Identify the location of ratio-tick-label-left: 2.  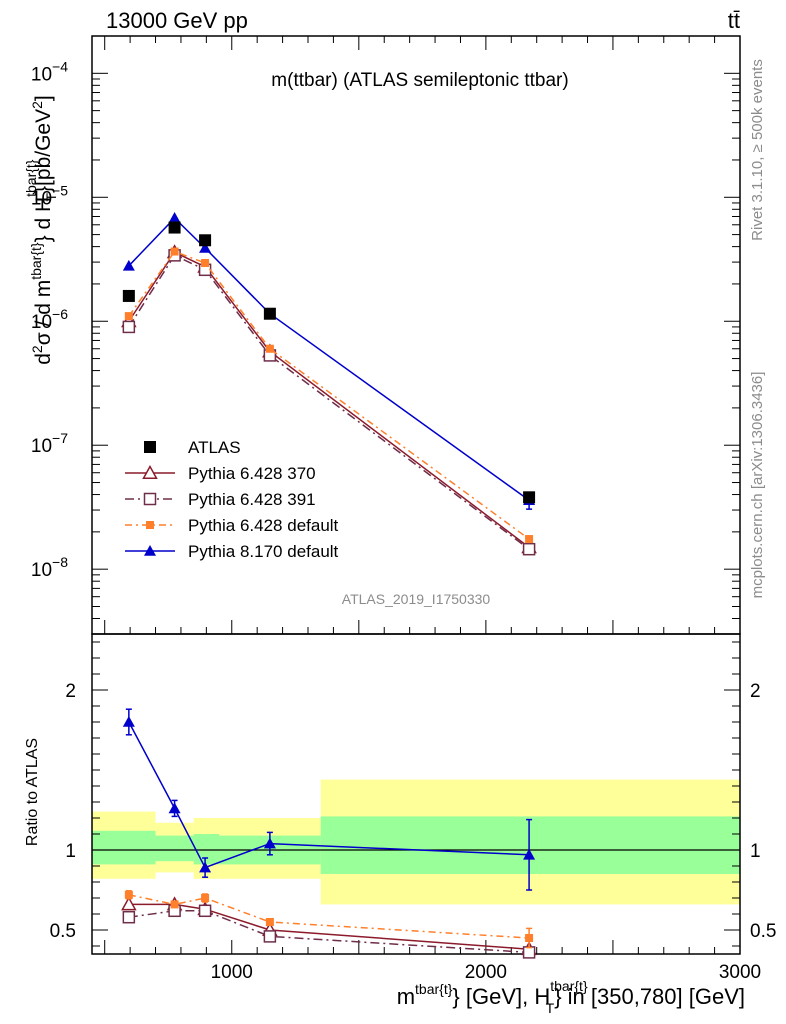
(70, 691).